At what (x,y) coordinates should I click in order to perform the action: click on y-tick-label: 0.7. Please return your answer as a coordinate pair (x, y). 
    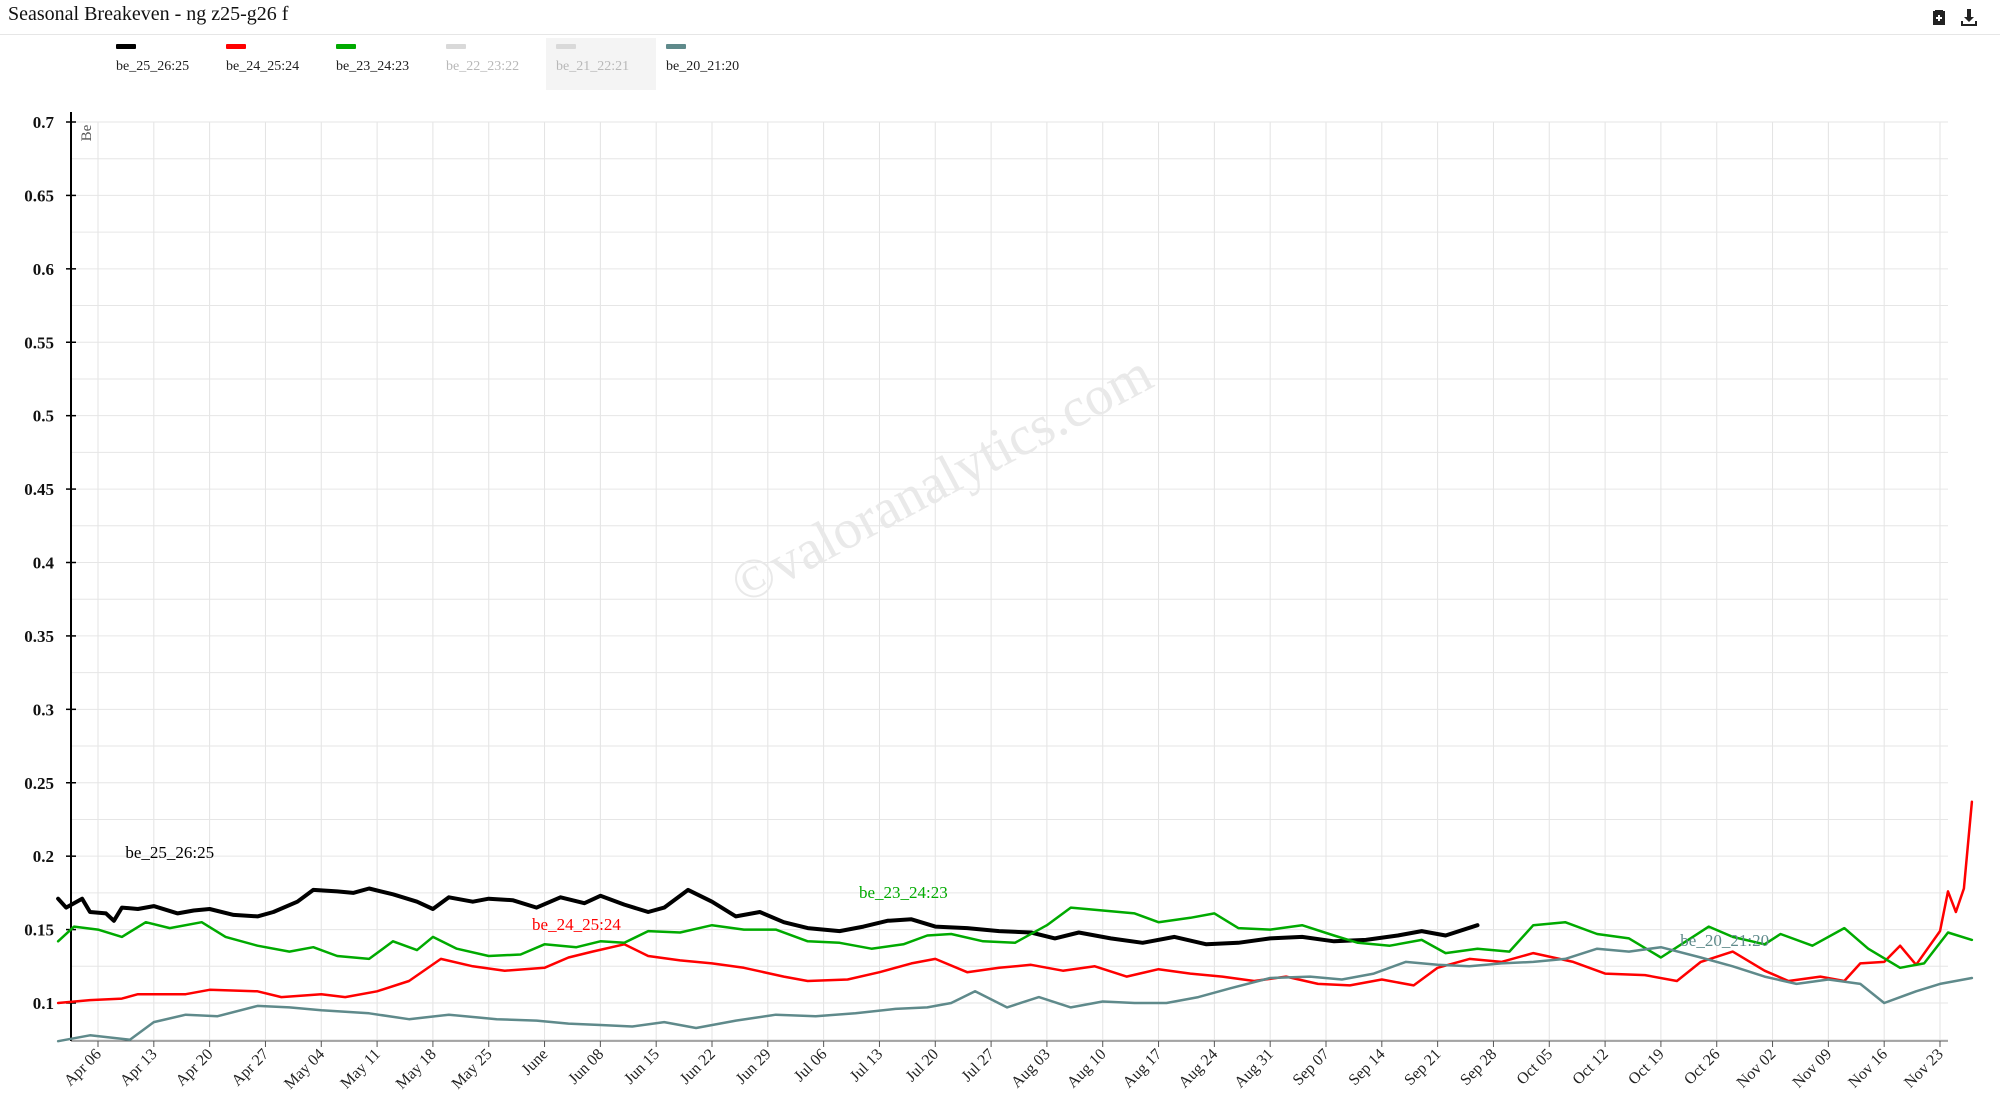
    Looking at the image, I should click on (44, 122).